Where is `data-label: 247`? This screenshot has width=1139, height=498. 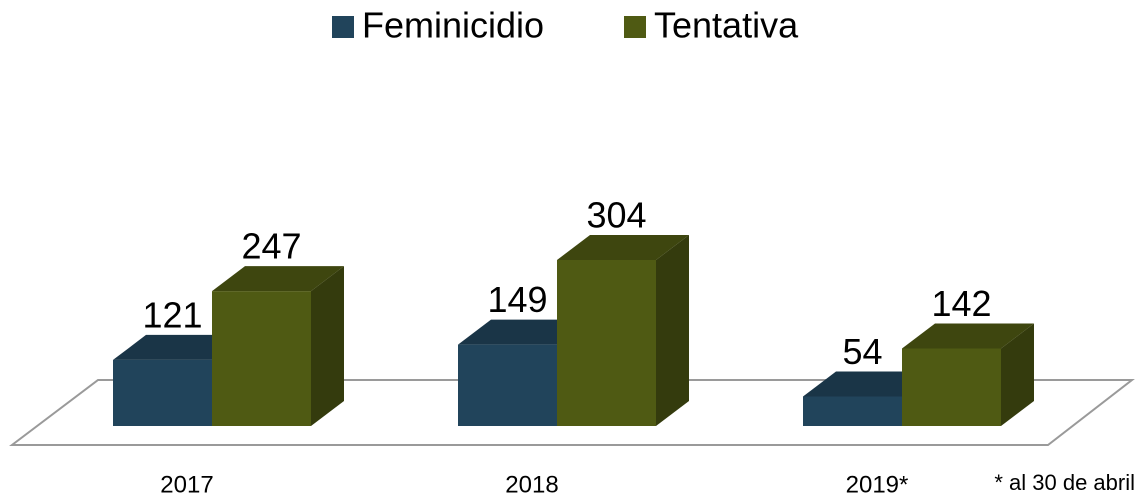 data-label: 247 is located at coordinates (271, 246).